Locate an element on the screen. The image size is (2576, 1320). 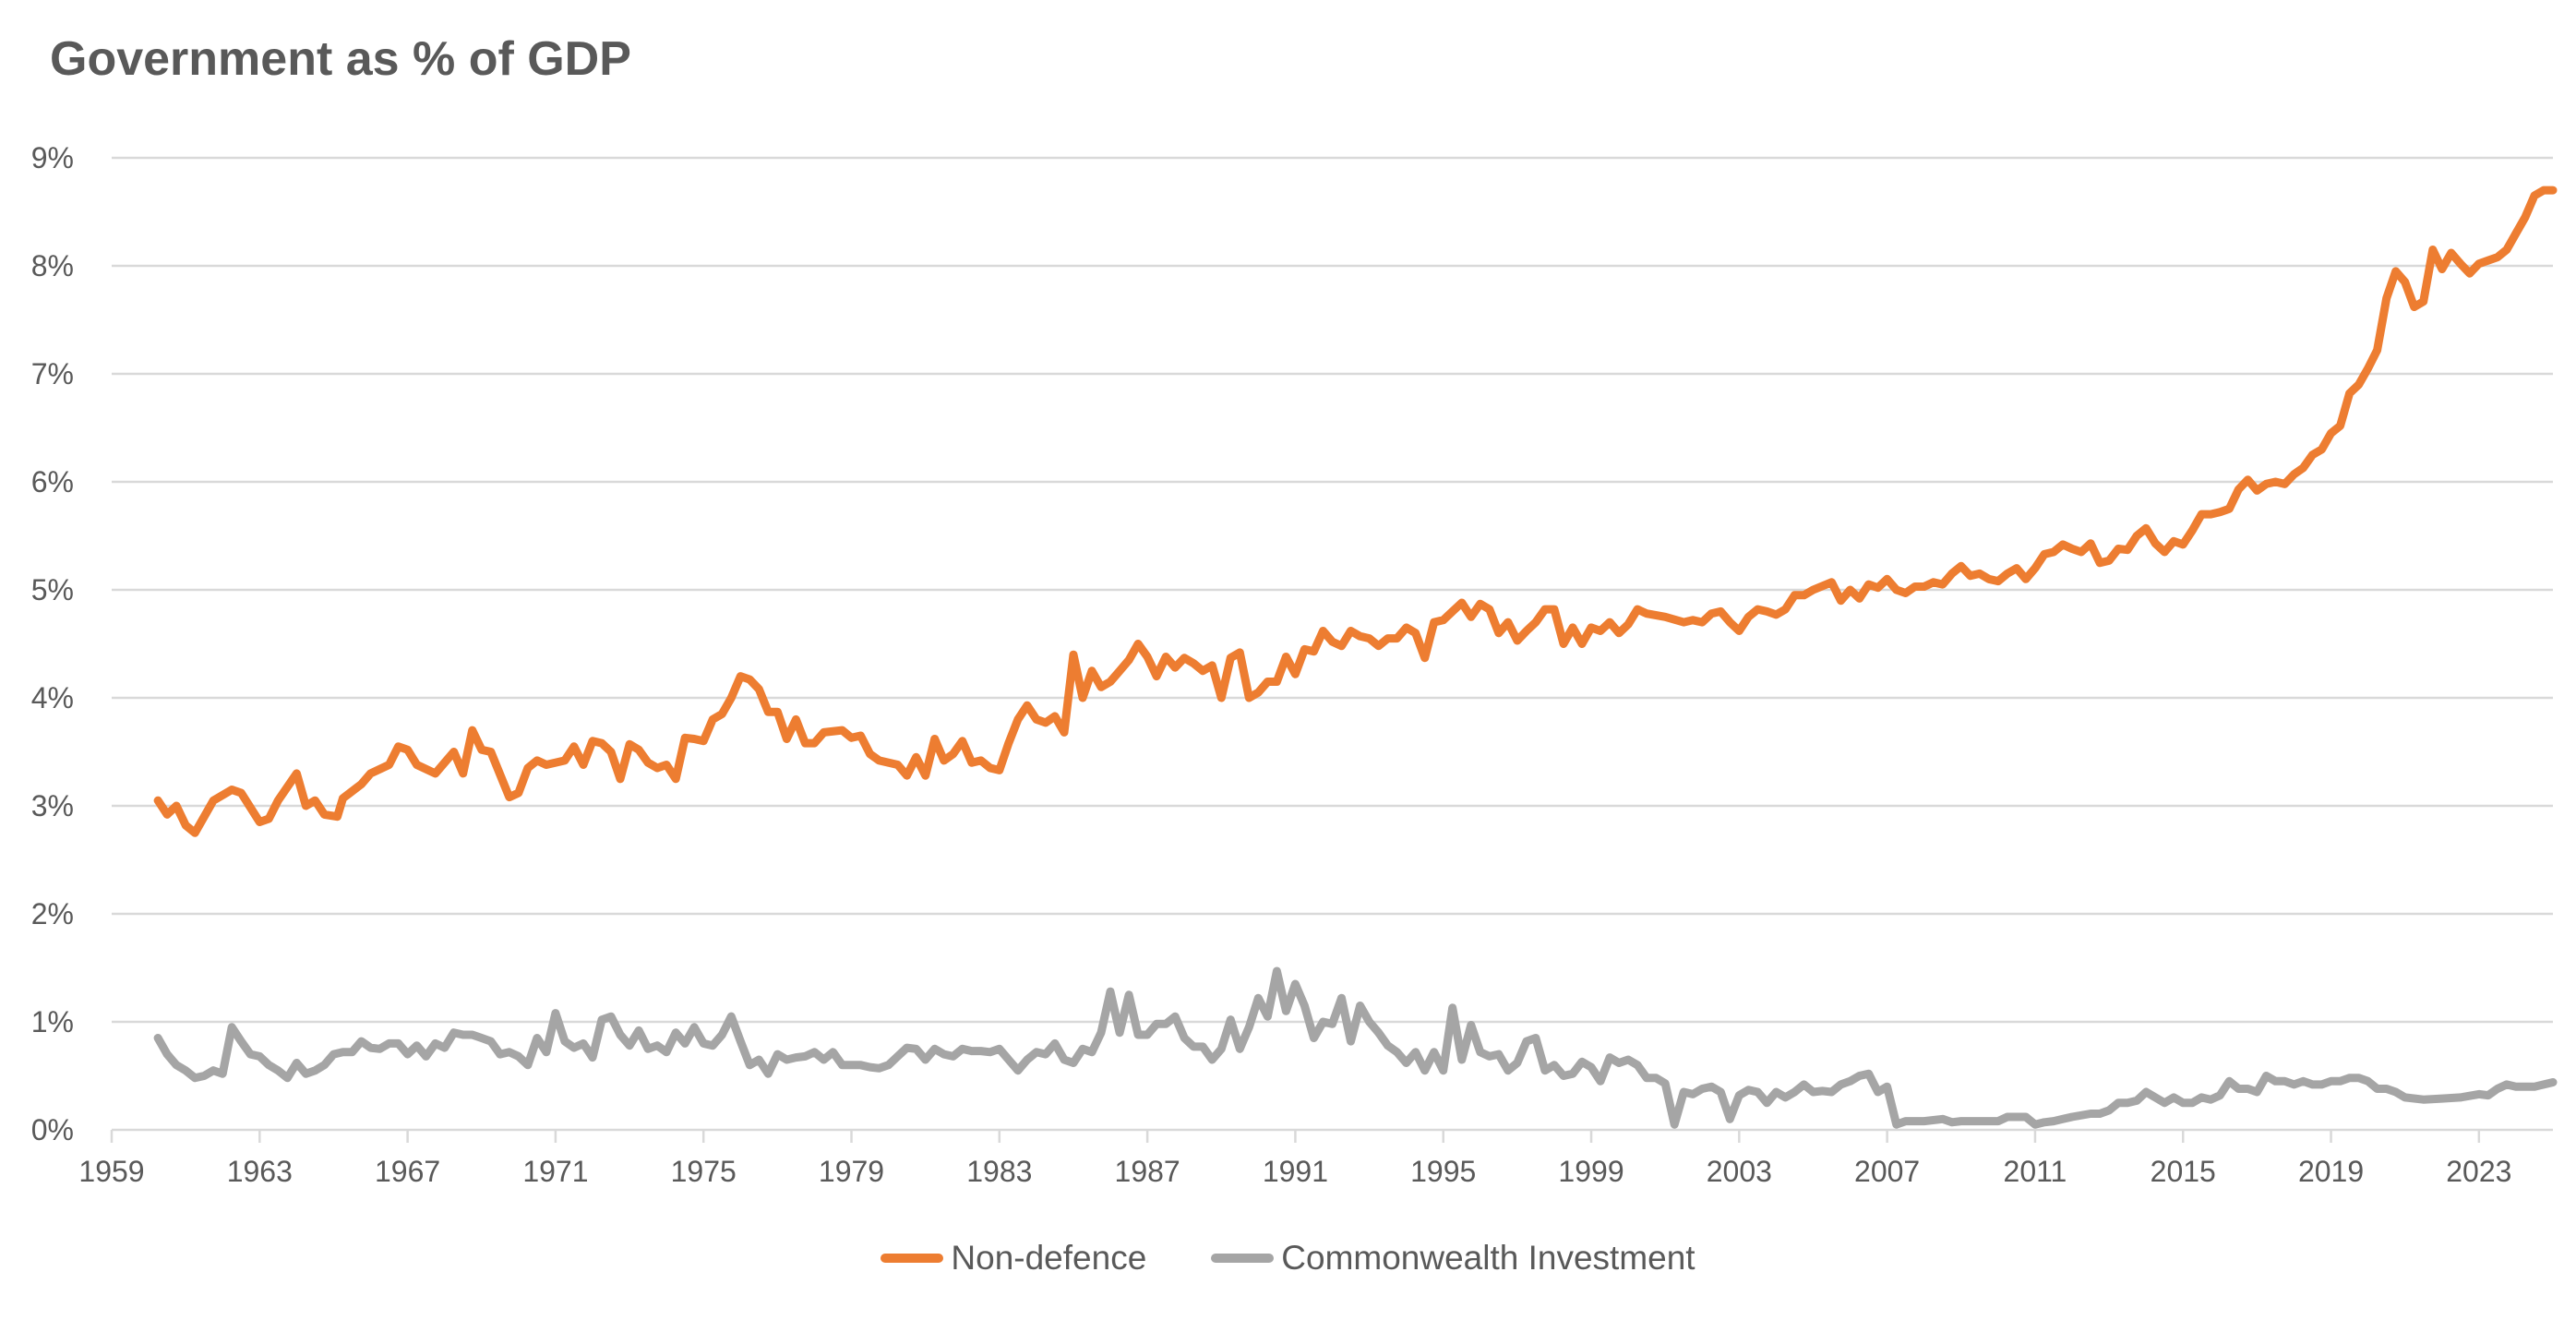
x-tick-label: 1963 is located at coordinates (260, 1171).